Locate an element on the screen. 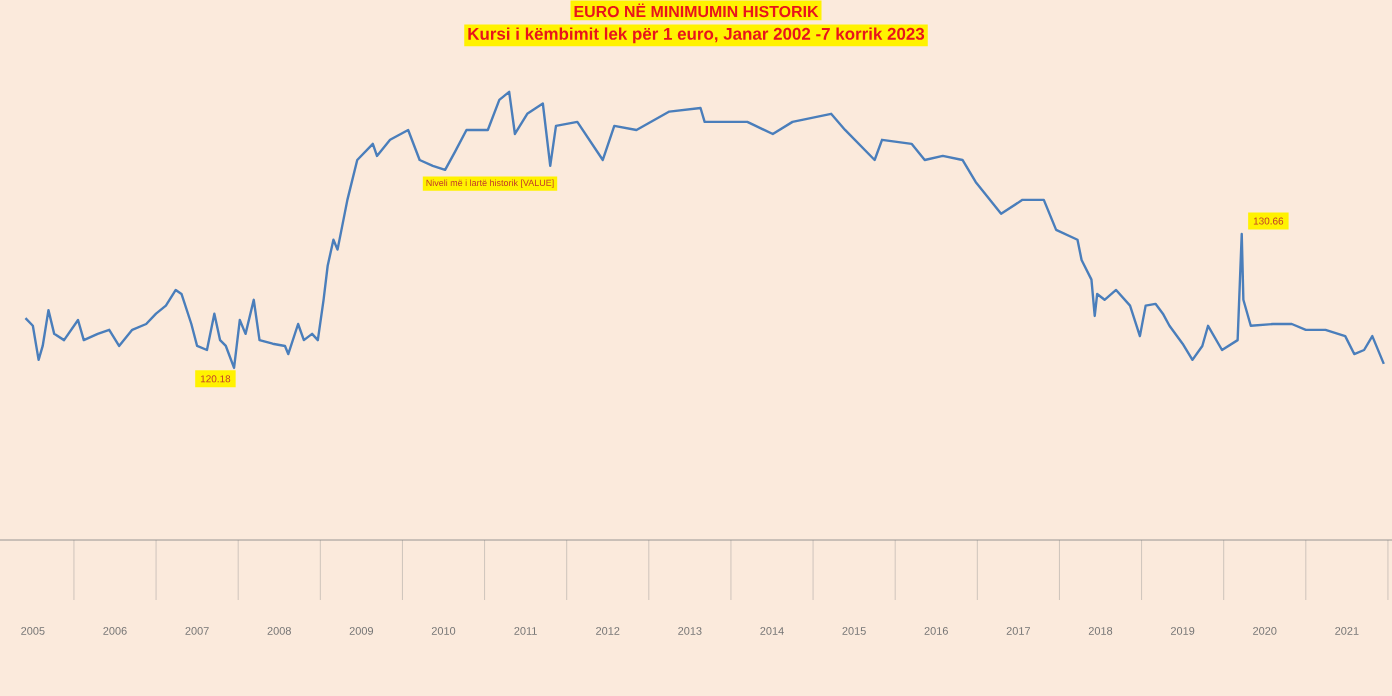 The image size is (1392, 696). chart-subtitle: Kursi i këmbimit lek për 1 euro, Janar 2002 -7 korrik 2023 is located at coordinates (696, 35).